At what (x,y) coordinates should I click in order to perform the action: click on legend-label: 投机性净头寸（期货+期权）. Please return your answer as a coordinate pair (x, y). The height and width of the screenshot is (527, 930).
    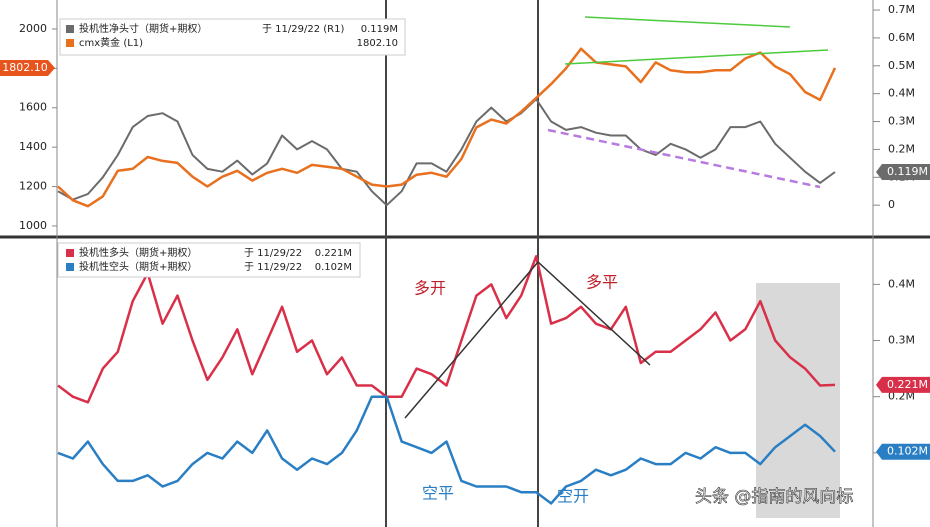
    Looking at the image, I should click on (143, 28).